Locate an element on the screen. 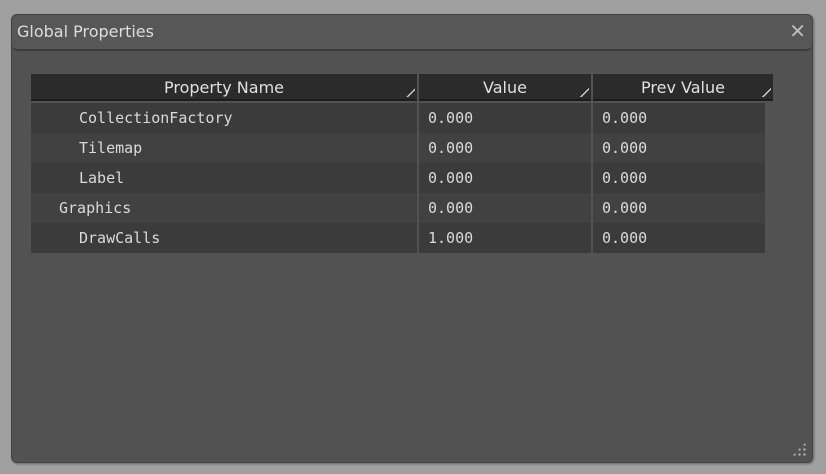 The image size is (826, 474). table-row: Label 0.000 0.000 is located at coordinates (403, 178).